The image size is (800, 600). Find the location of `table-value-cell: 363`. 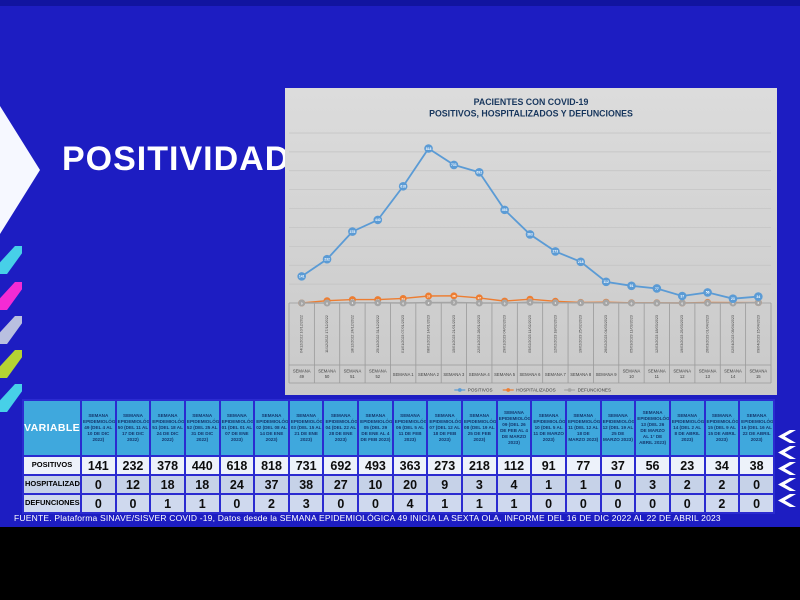

table-value-cell: 363 is located at coordinates (410, 465).